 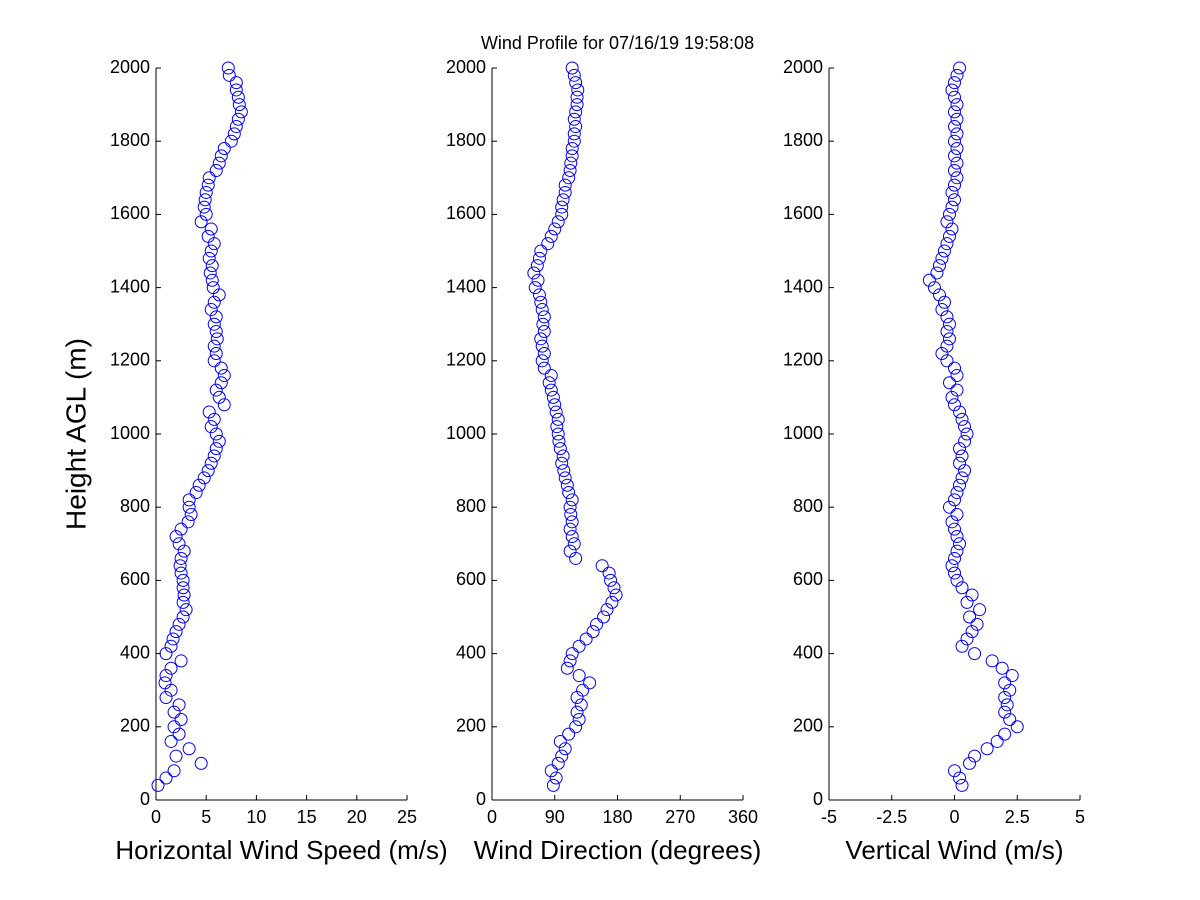 What do you see at coordinates (617, 817) in the screenshot?
I see `x-tick-label: 180` at bounding box center [617, 817].